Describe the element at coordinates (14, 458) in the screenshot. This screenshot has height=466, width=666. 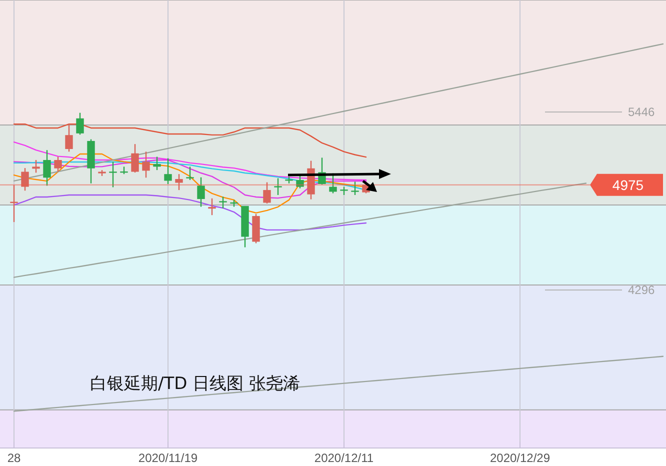
I see `x-tick-label: 28` at that location.